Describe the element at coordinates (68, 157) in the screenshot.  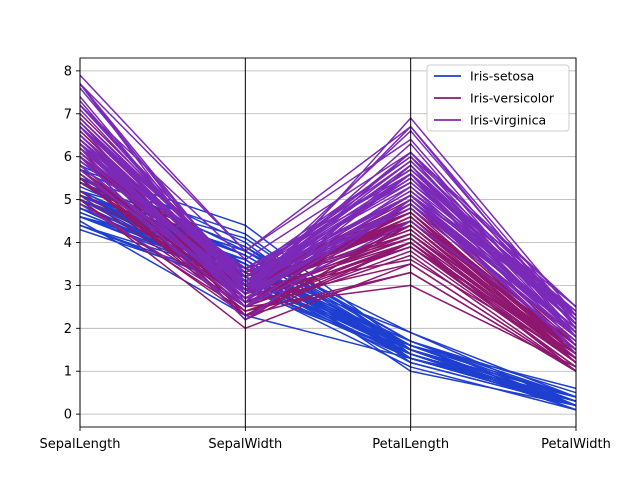
I see `y-tick-label-6: 6` at that location.